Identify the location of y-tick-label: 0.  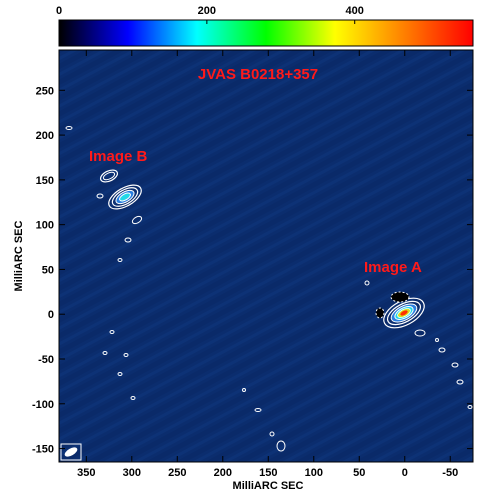
(51, 315).